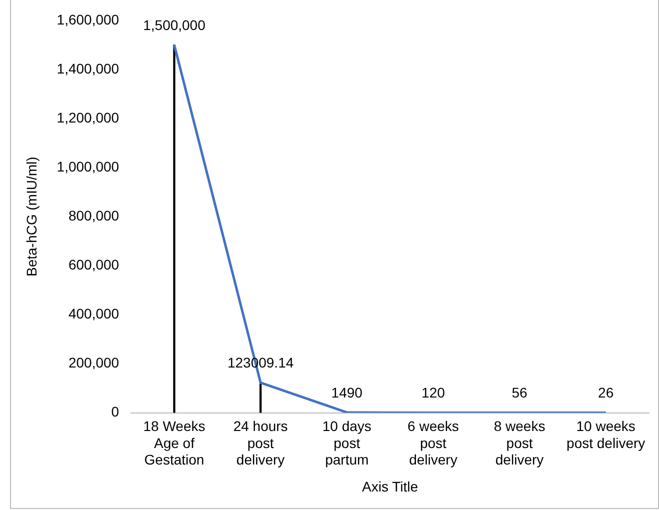 Image resolution: width=659 pixels, height=510 pixels. What do you see at coordinates (520, 392) in the screenshot?
I see `data-label: 56` at bounding box center [520, 392].